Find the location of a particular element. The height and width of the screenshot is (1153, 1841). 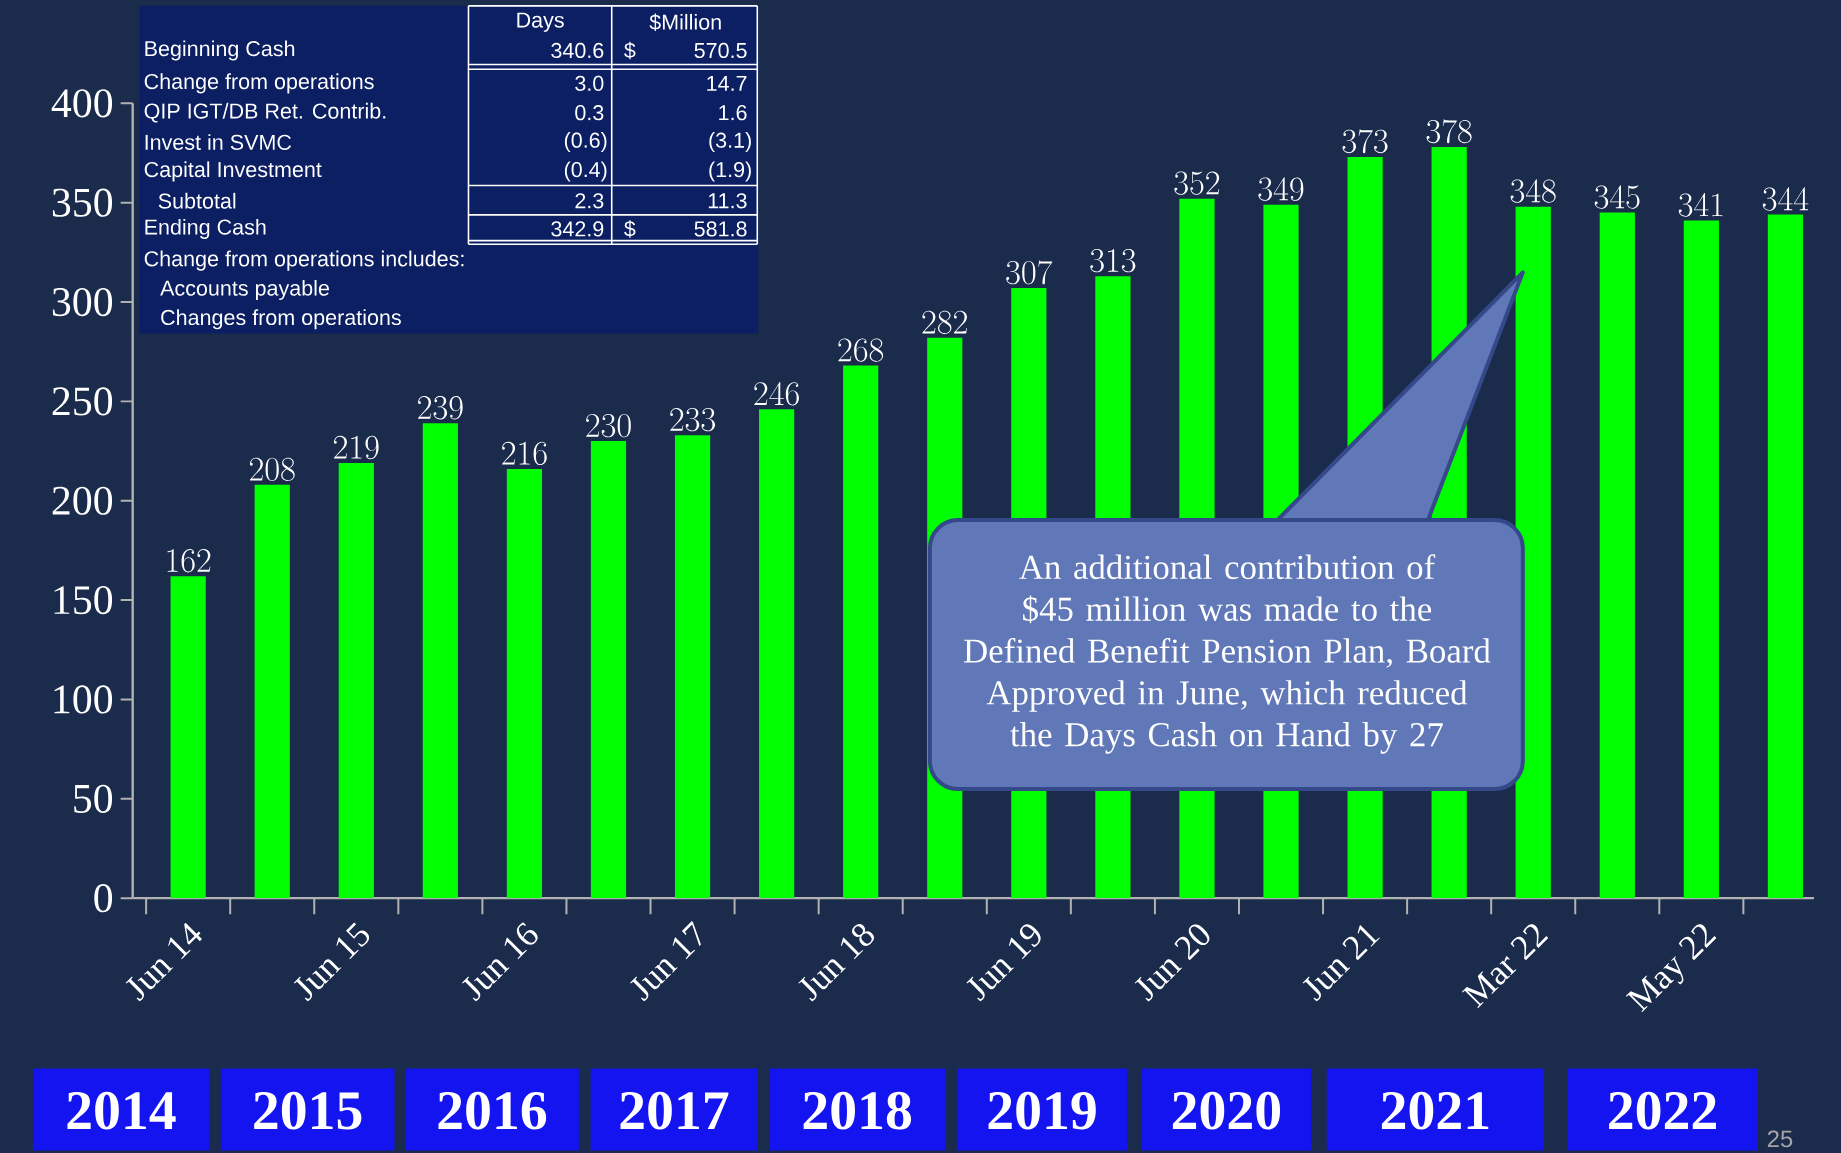

annotation: Subtotal is located at coordinates (197, 200).